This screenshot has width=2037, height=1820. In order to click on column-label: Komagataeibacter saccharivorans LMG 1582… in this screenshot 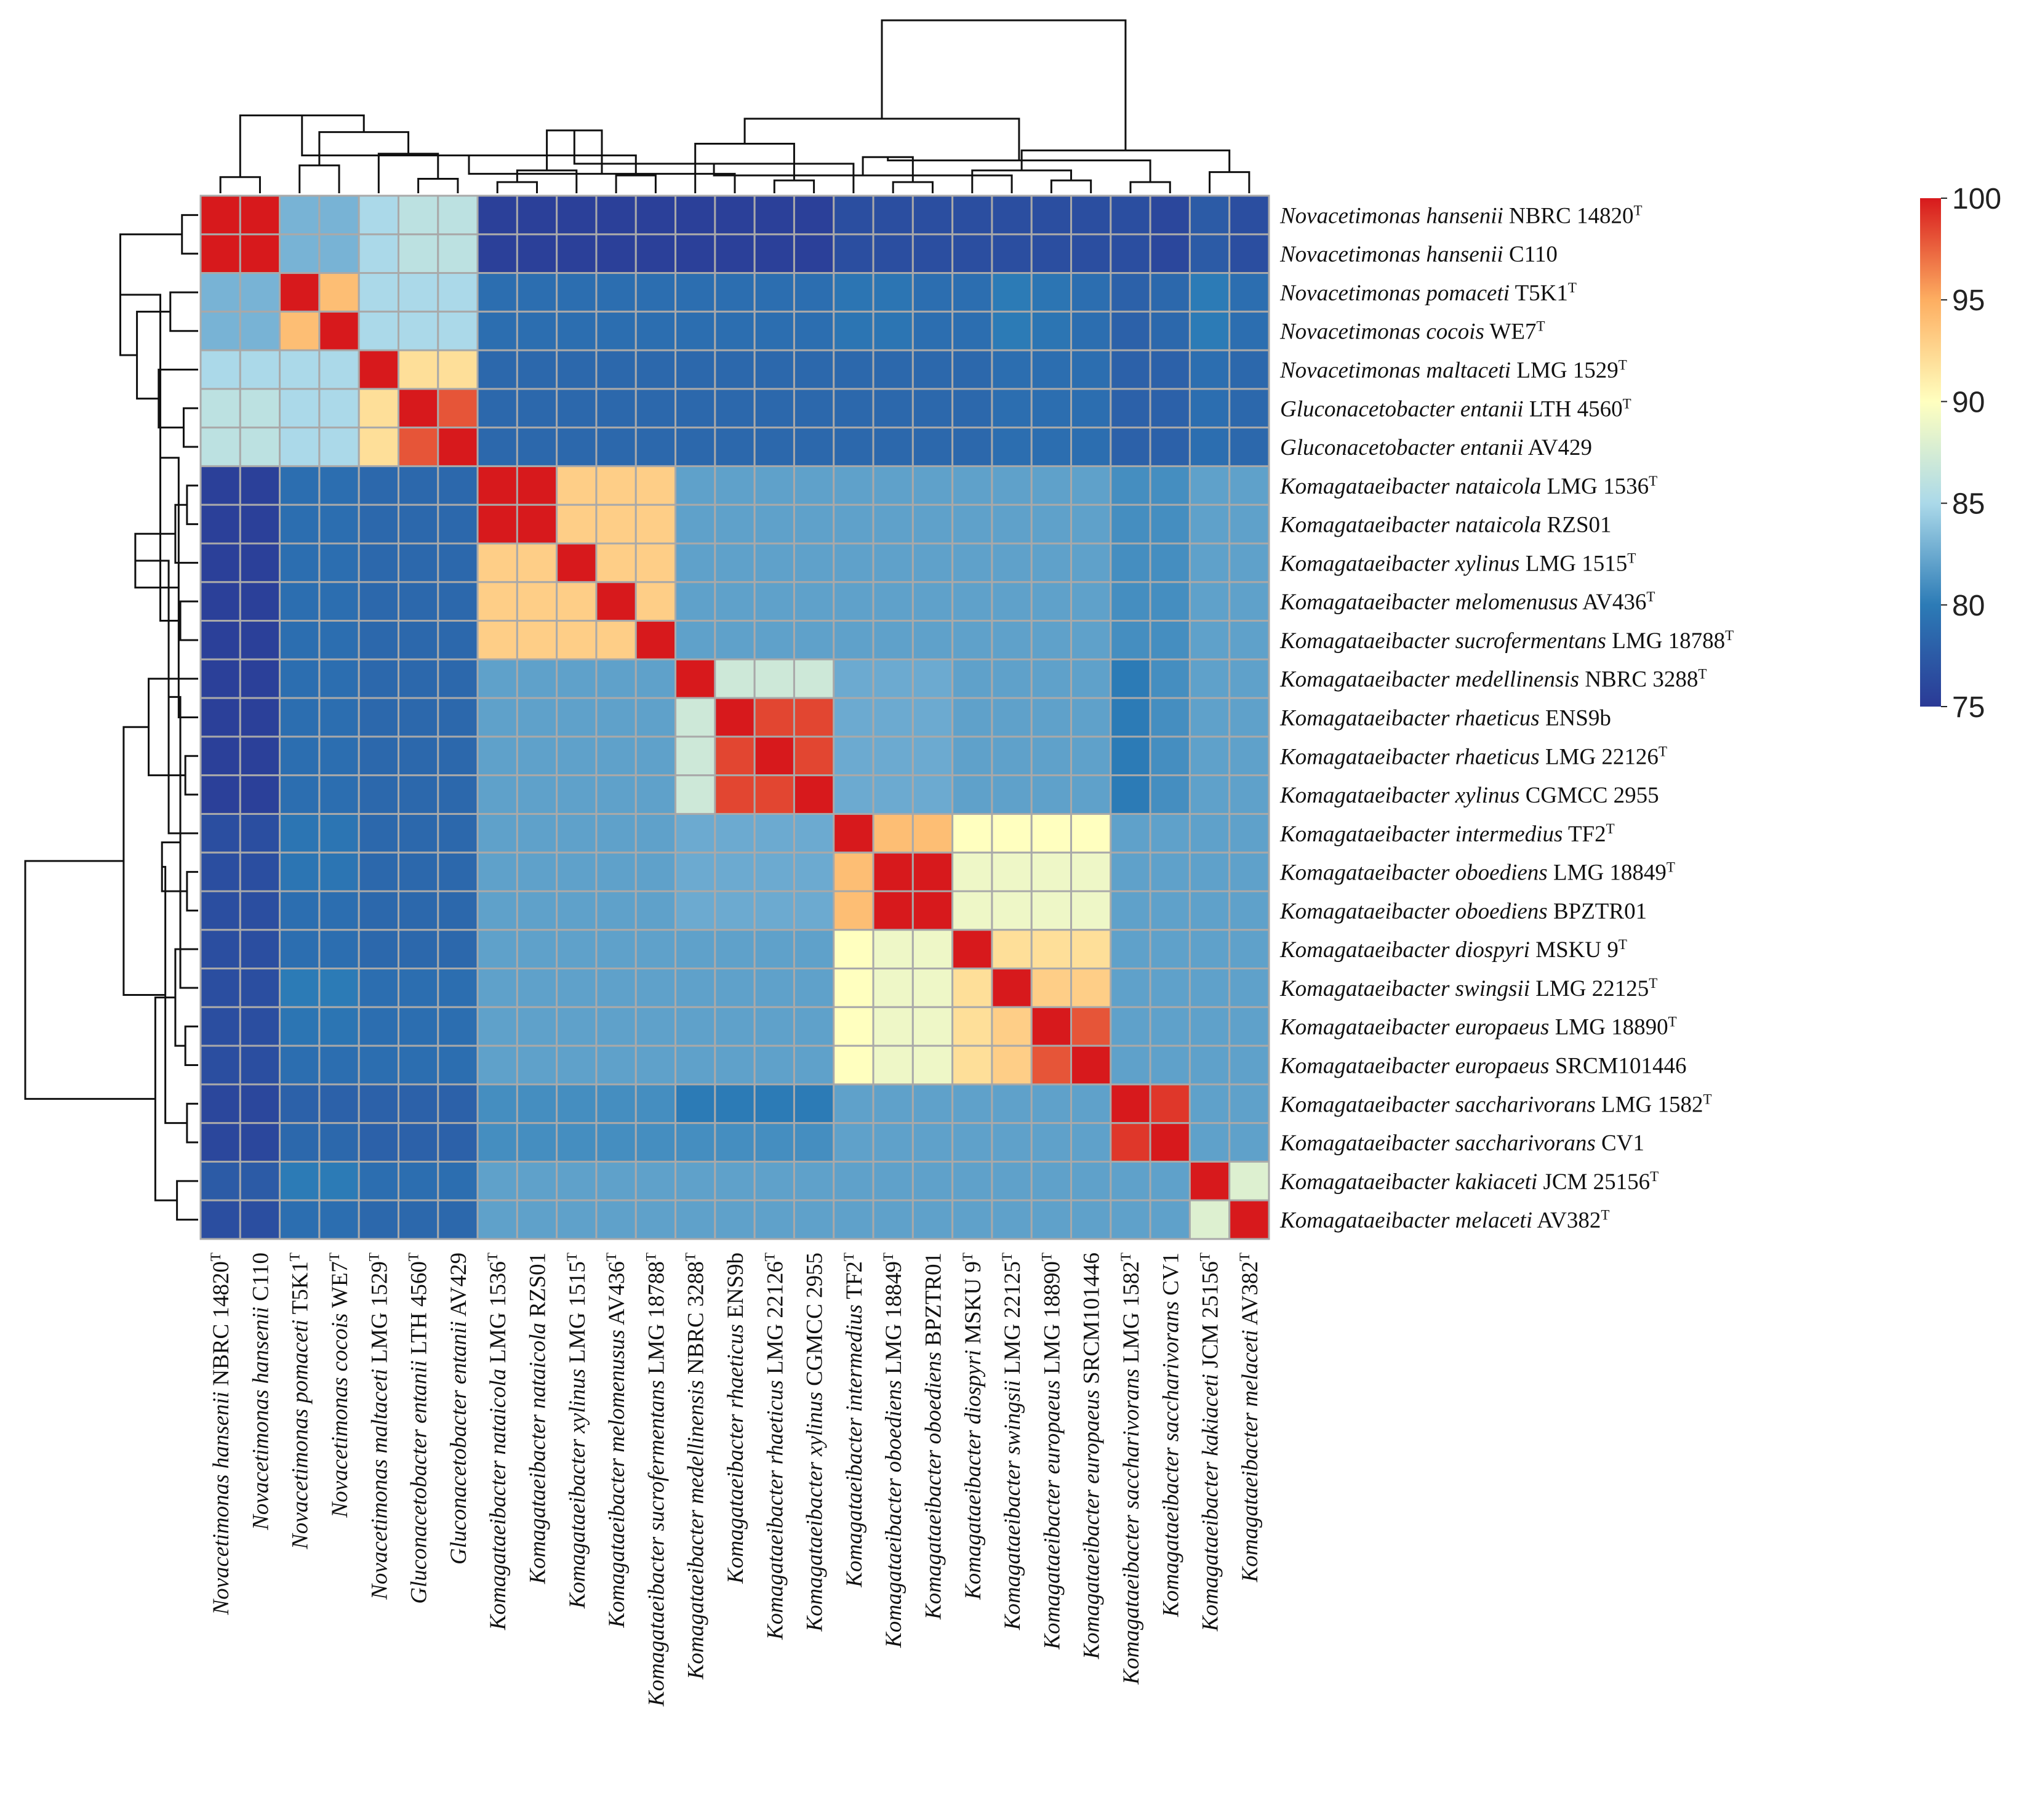, I will do `click(1131, 1469)`.